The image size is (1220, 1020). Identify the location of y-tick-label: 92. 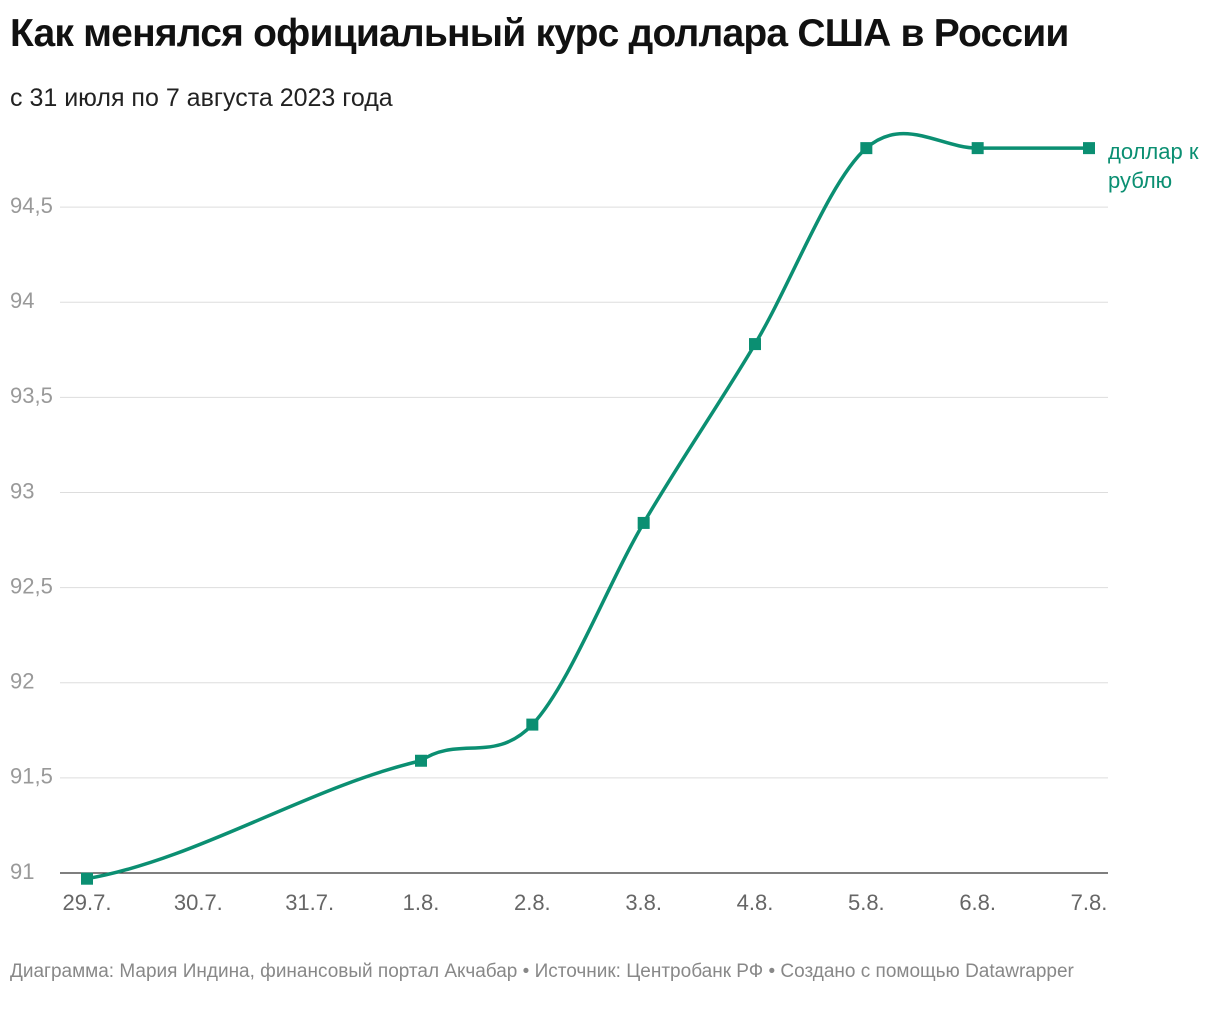
(22, 681).